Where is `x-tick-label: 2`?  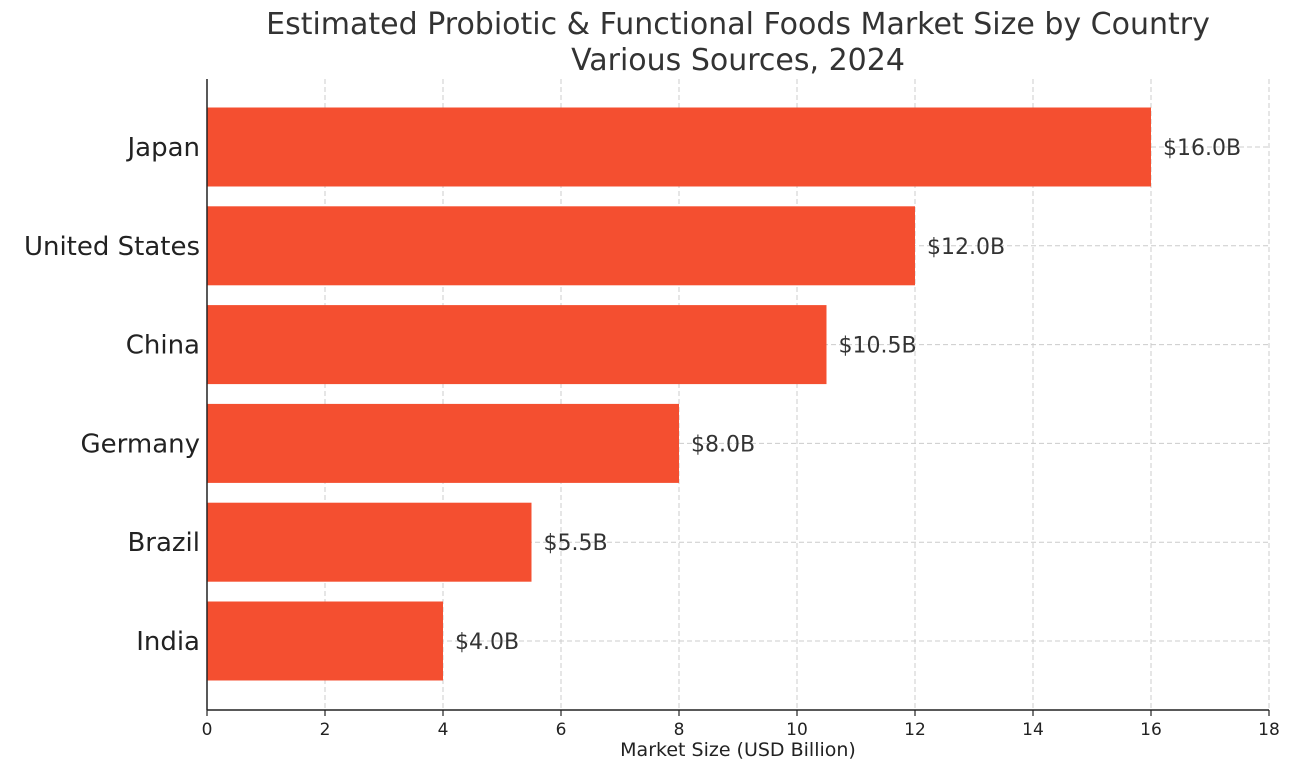
x-tick-label: 2 is located at coordinates (325, 730).